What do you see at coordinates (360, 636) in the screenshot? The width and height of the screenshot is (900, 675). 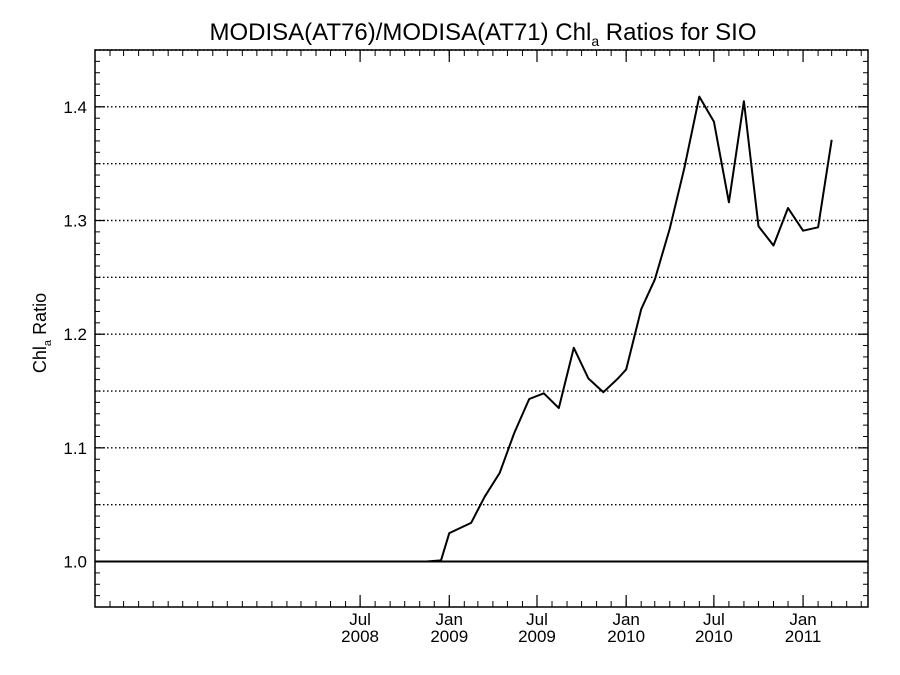 I see `x-tick-label-year: 2008` at bounding box center [360, 636].